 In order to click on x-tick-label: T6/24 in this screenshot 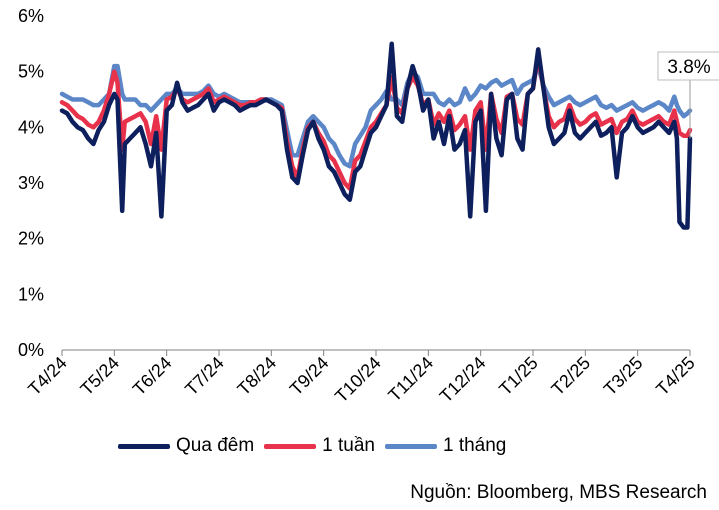, I will do `click(152, 376)`.